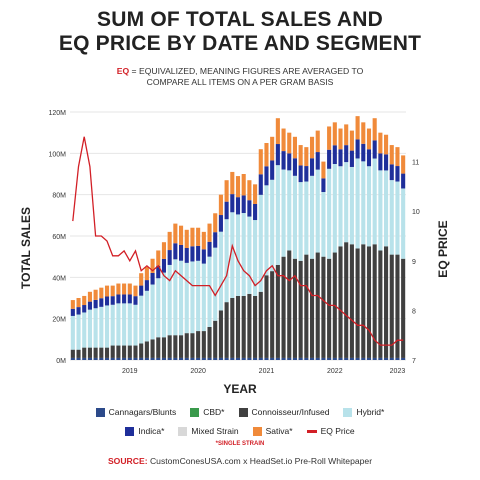  What do you see at coordinates (127, 461) in the screenshot?
I see `source-label: SOURCE:` at bounding box center [127, 461].